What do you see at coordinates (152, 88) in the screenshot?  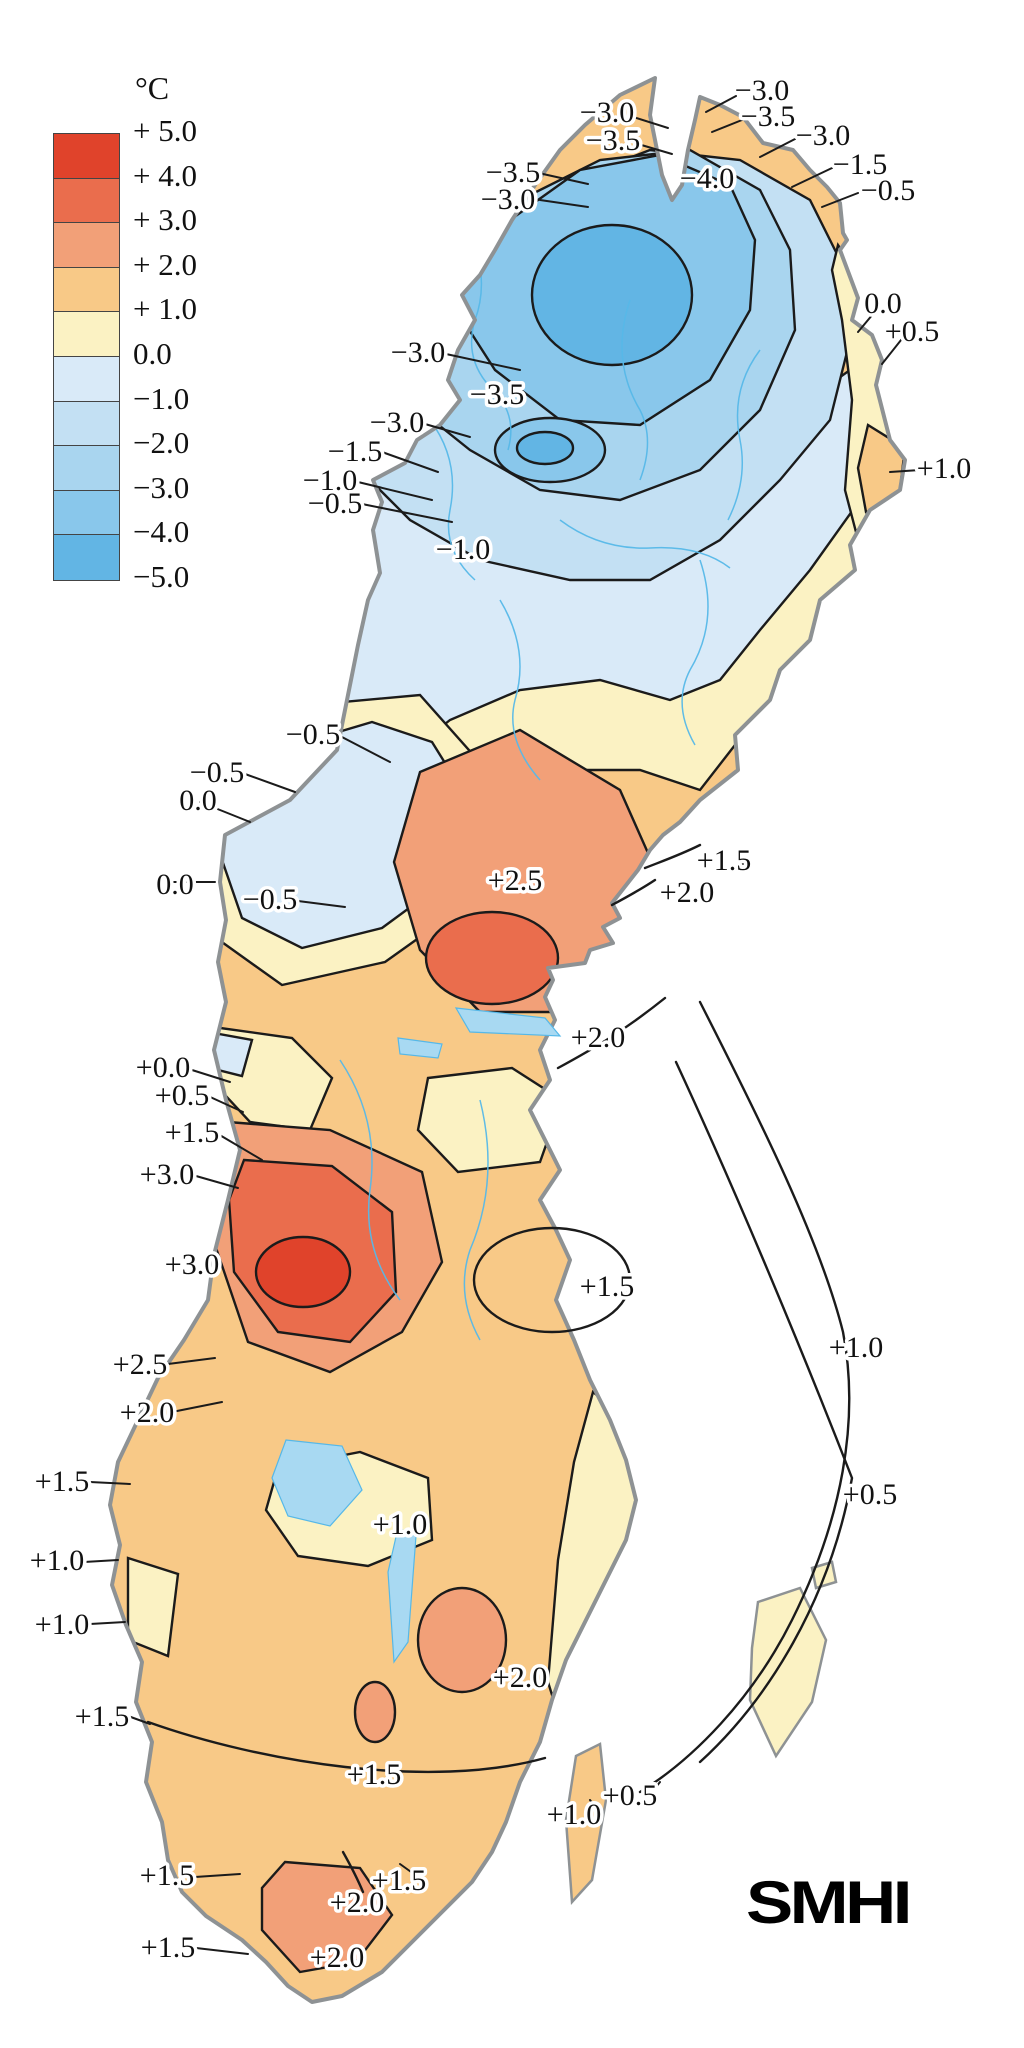 I see `legend-unit-label: °C` at bounding box center [152, 88].